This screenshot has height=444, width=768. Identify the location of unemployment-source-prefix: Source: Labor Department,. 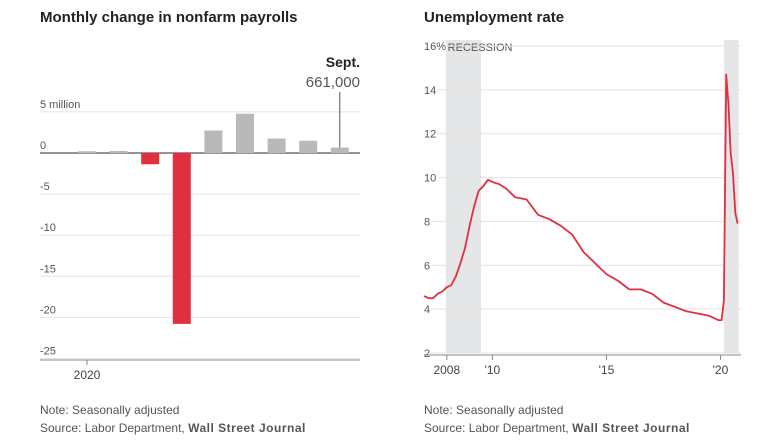
(496, 428).